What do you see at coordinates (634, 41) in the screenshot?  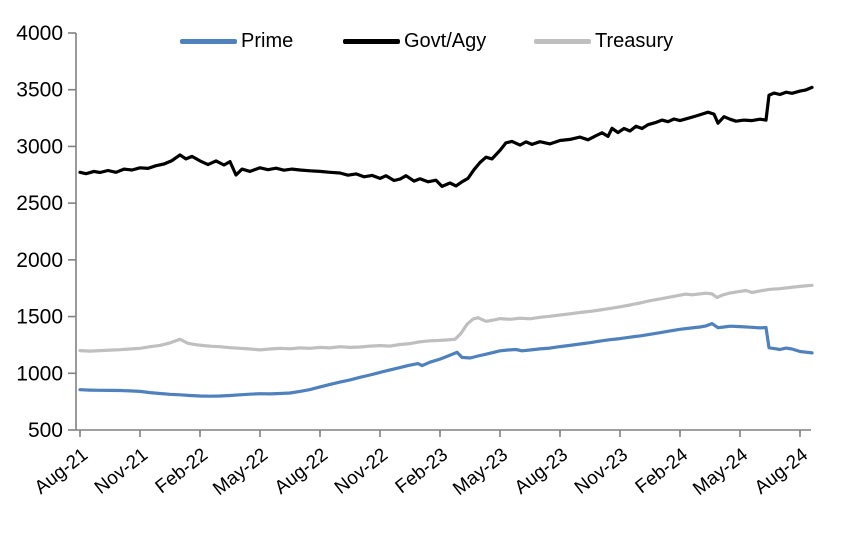 I see `legend-label-treasury: Treasury` at bounding box center [634, 41].